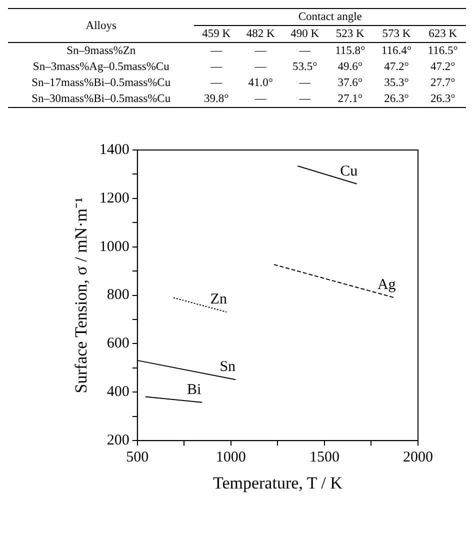 The width and height of the screenshot is (474, 542). Describe the element at coordinates (81, 295) in the screenshot. I see `y-axis-title: Surface Tension, σ / mN·m⁻¹` at that location.